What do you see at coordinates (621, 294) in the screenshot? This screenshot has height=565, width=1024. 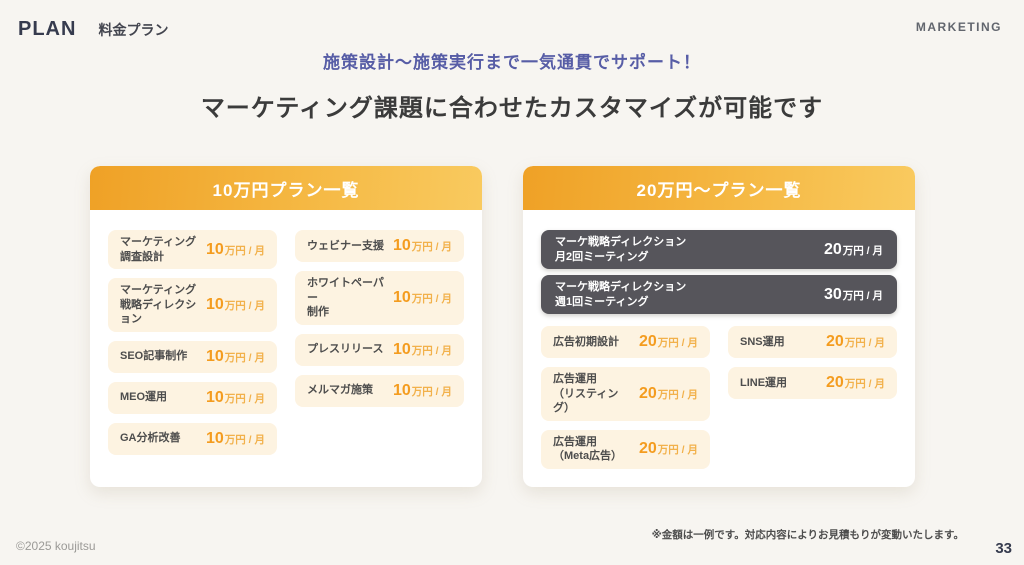 I see `plan-item-label: マーケ戦略ディレクション 週1回ミーティング` at bounding box center [621, 294].